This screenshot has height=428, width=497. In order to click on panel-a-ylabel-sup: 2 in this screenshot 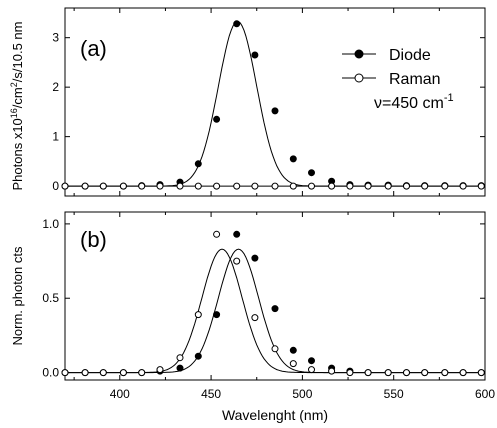, I will do `click(14, 84)`.